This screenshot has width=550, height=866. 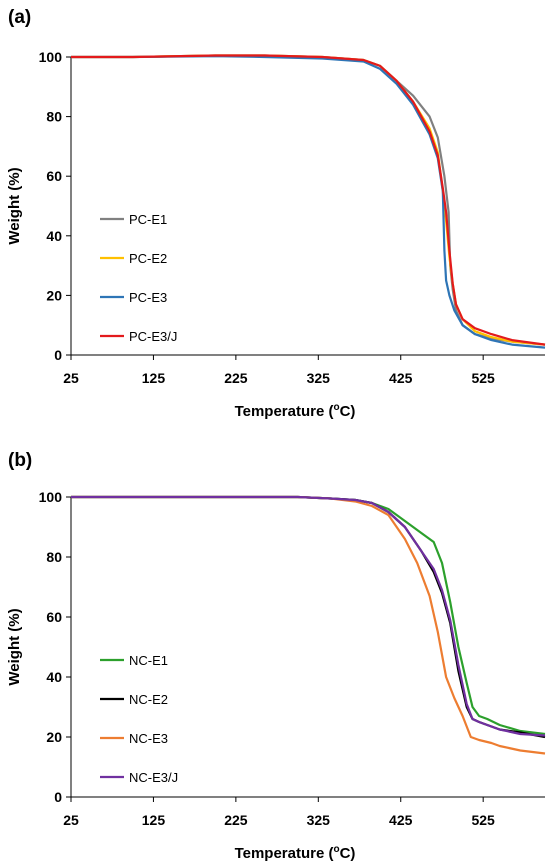 I want to click on panel-a-ytick-label: 40, so click(x=54, y=236).